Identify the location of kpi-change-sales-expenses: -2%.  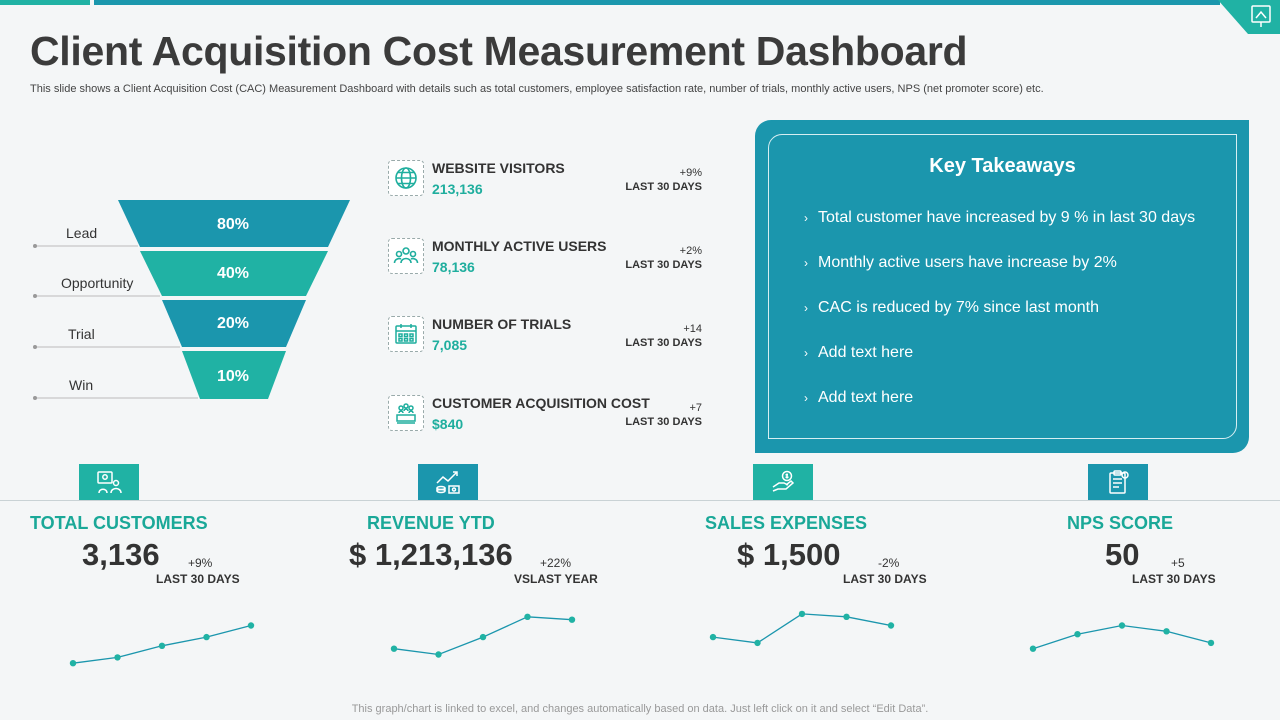
(889, 563).